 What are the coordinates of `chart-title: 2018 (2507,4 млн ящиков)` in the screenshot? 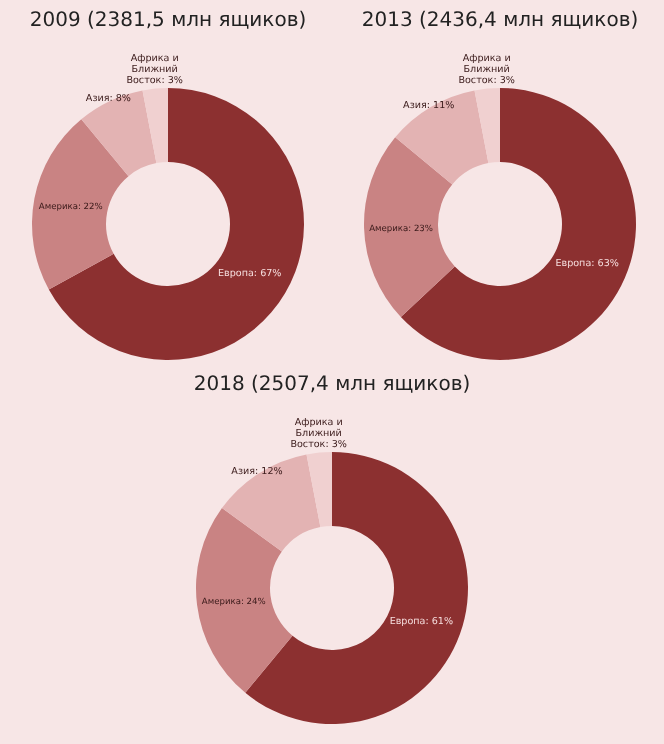 It's located at (332, 385).